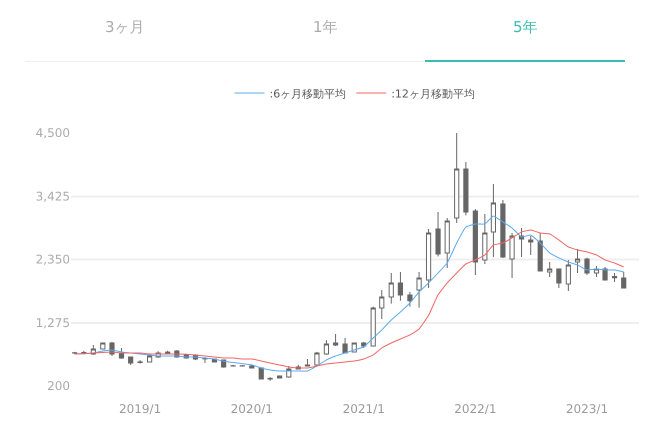 This screenshot has width=653, height=441. What do you see at coordinates (53, 196) in the screenshot?
I see `y-tick-label: 3,425` at bounding box center [53, 196].